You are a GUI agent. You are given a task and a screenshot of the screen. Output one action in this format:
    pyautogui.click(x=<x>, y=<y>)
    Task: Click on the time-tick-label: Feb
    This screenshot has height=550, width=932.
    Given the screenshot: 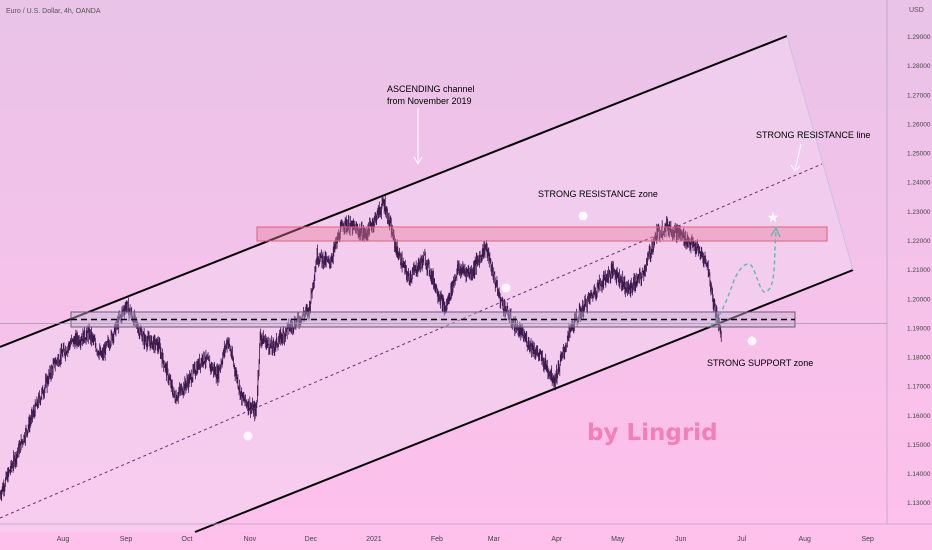 What is the action you would take?
    pyautogui.click(x=437, y=539)
    